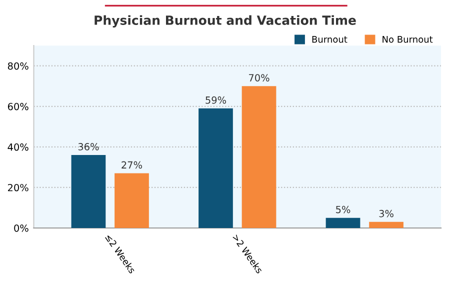 This screenshot has height=285, width=450. I want to click on y-tick-label: 80%, so click(18, 66).